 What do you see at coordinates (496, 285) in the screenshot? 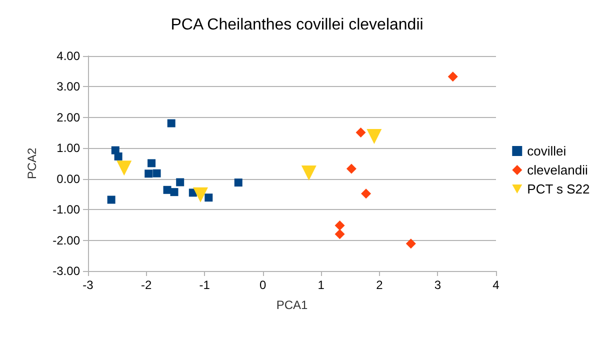
I see `x-tick-label: 4` at bounding box center [496, 285].